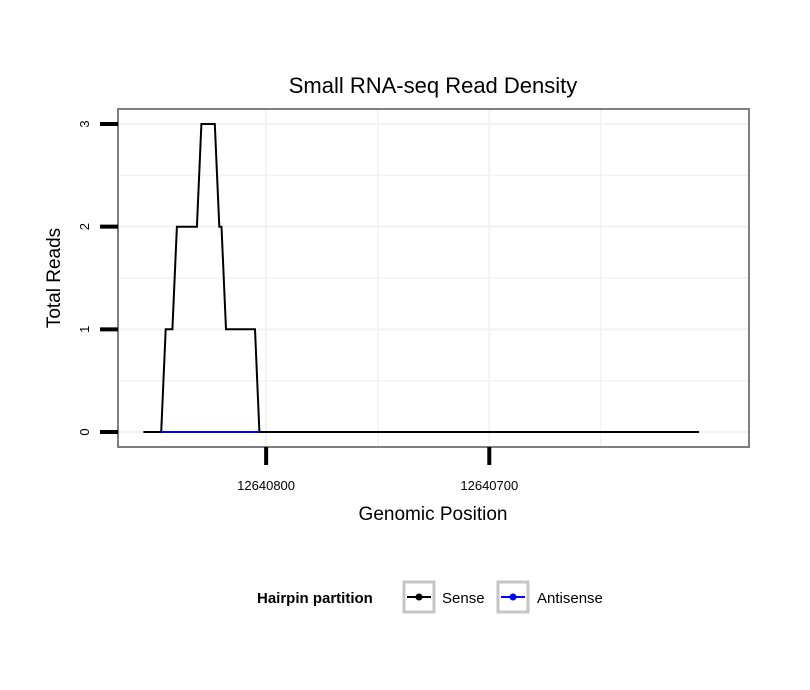  I want to click on x-tick-label: 12640800, so click(266, 485).